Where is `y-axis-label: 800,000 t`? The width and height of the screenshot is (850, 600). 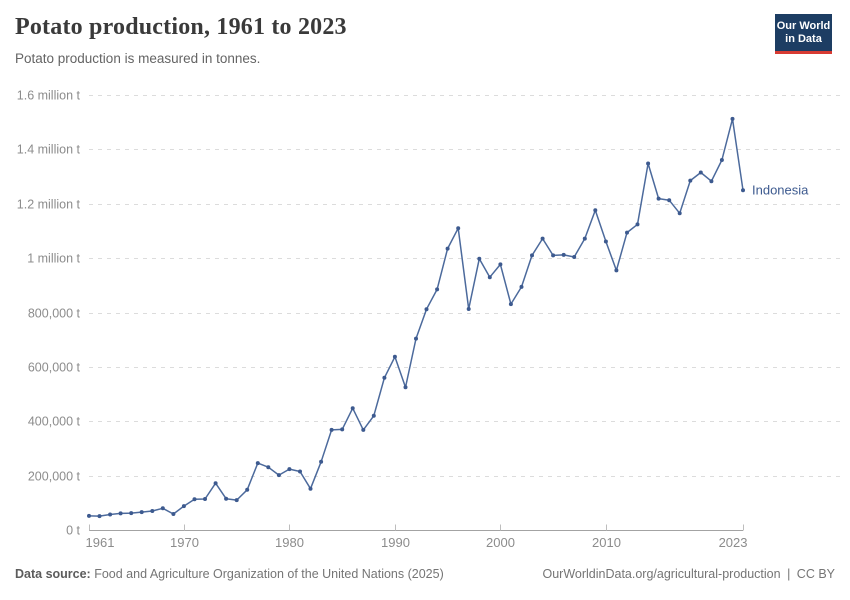 y-axis-label: 800,000 t is located at coordinates (54, 314).